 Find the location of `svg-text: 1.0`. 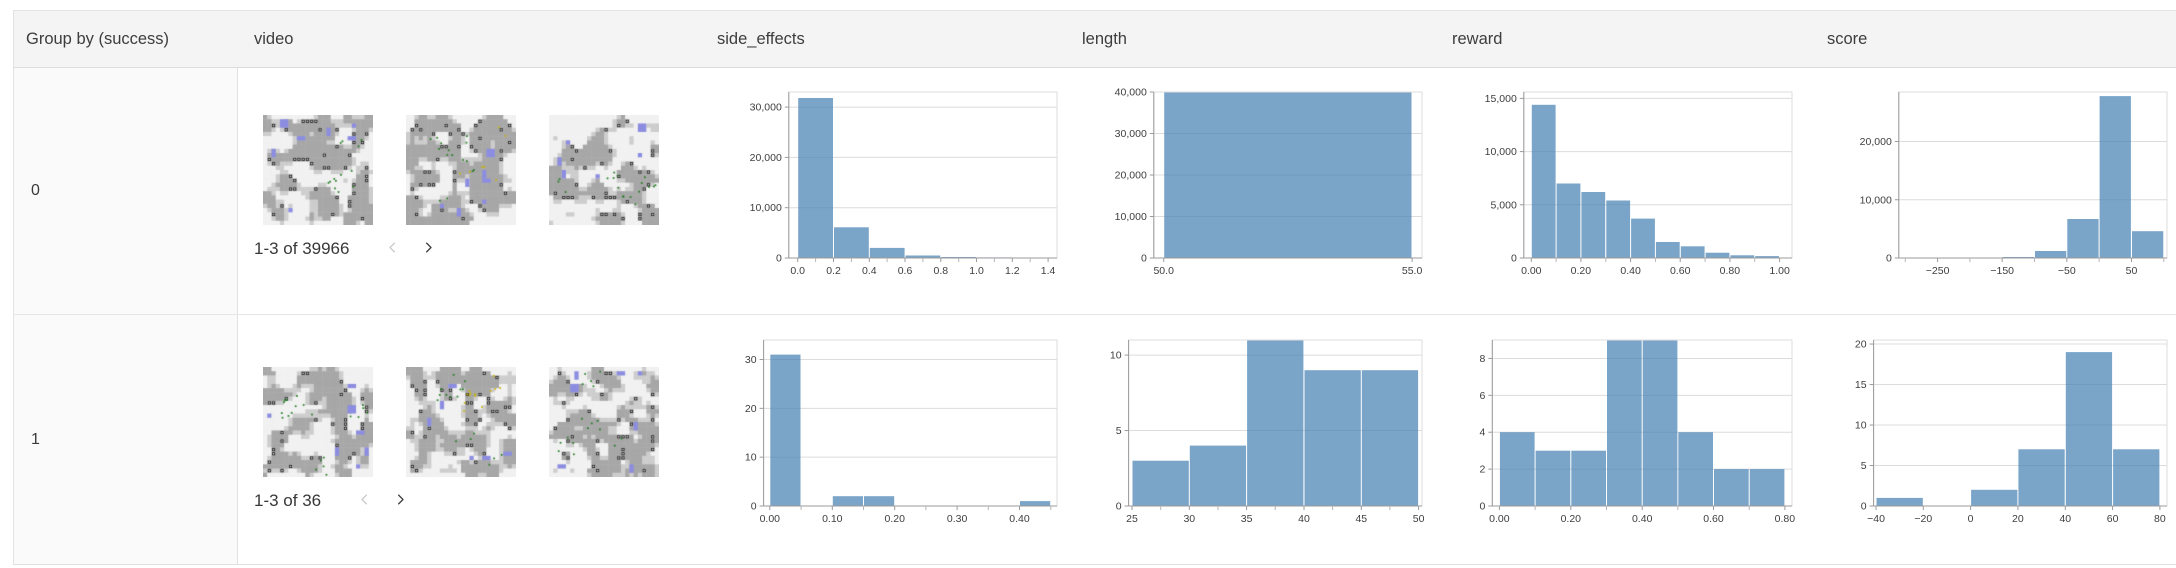

svg-text: 1.0 is located at coordinates (976, 271).